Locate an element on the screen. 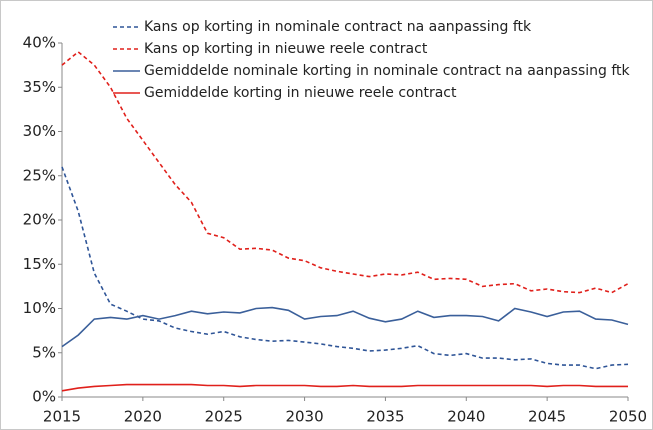 Image resolution: width=653 pixels, height=430 pixels. y-tick-label: 10% is located at coordinates (39, 308).